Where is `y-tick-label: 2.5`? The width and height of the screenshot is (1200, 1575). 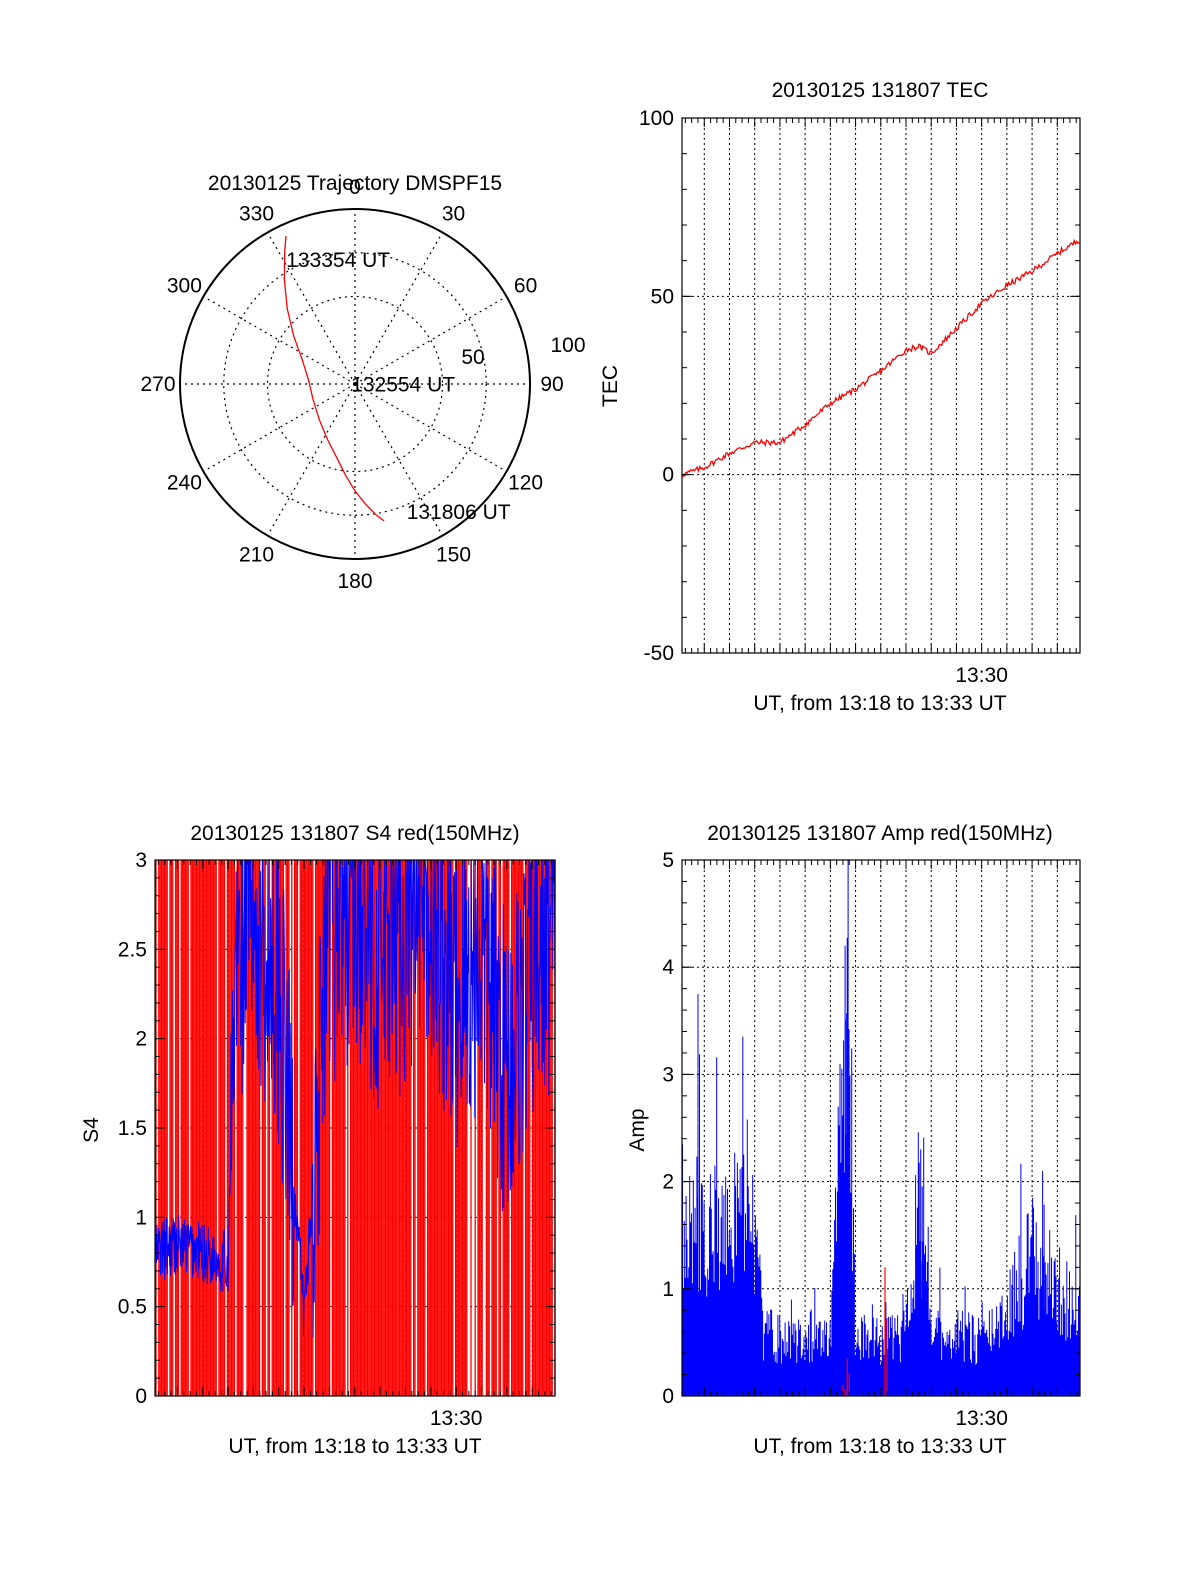
y-tick-label: 2.5 is located at coordinates (132, 949).